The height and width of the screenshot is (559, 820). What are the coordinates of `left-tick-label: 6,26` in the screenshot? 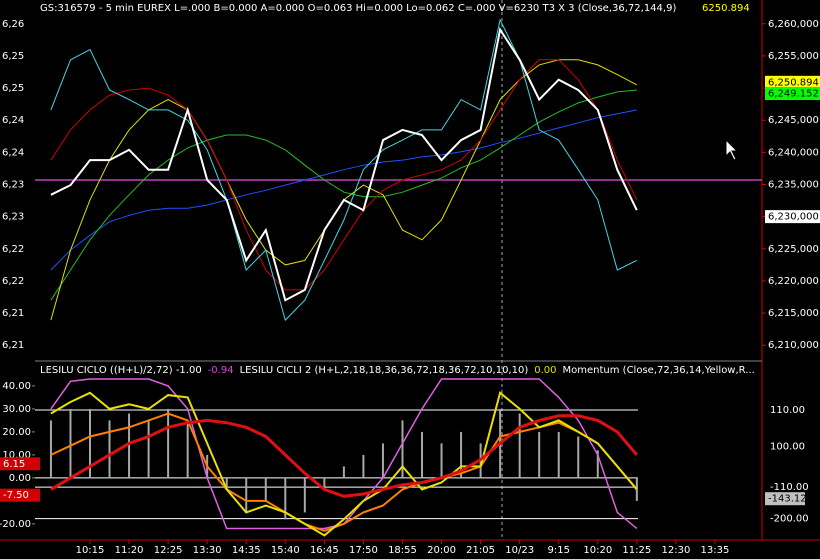 It's located at (13, 24).